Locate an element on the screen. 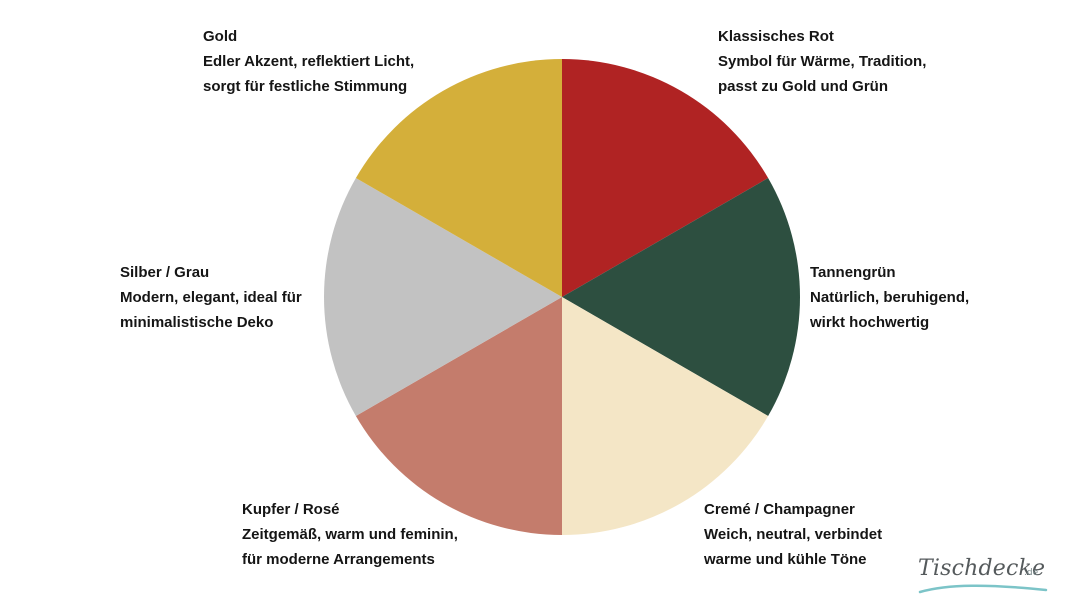 The height and width of the screenshot is (608, 1080). pie-slice-gold is located at coordinates (458, 178).